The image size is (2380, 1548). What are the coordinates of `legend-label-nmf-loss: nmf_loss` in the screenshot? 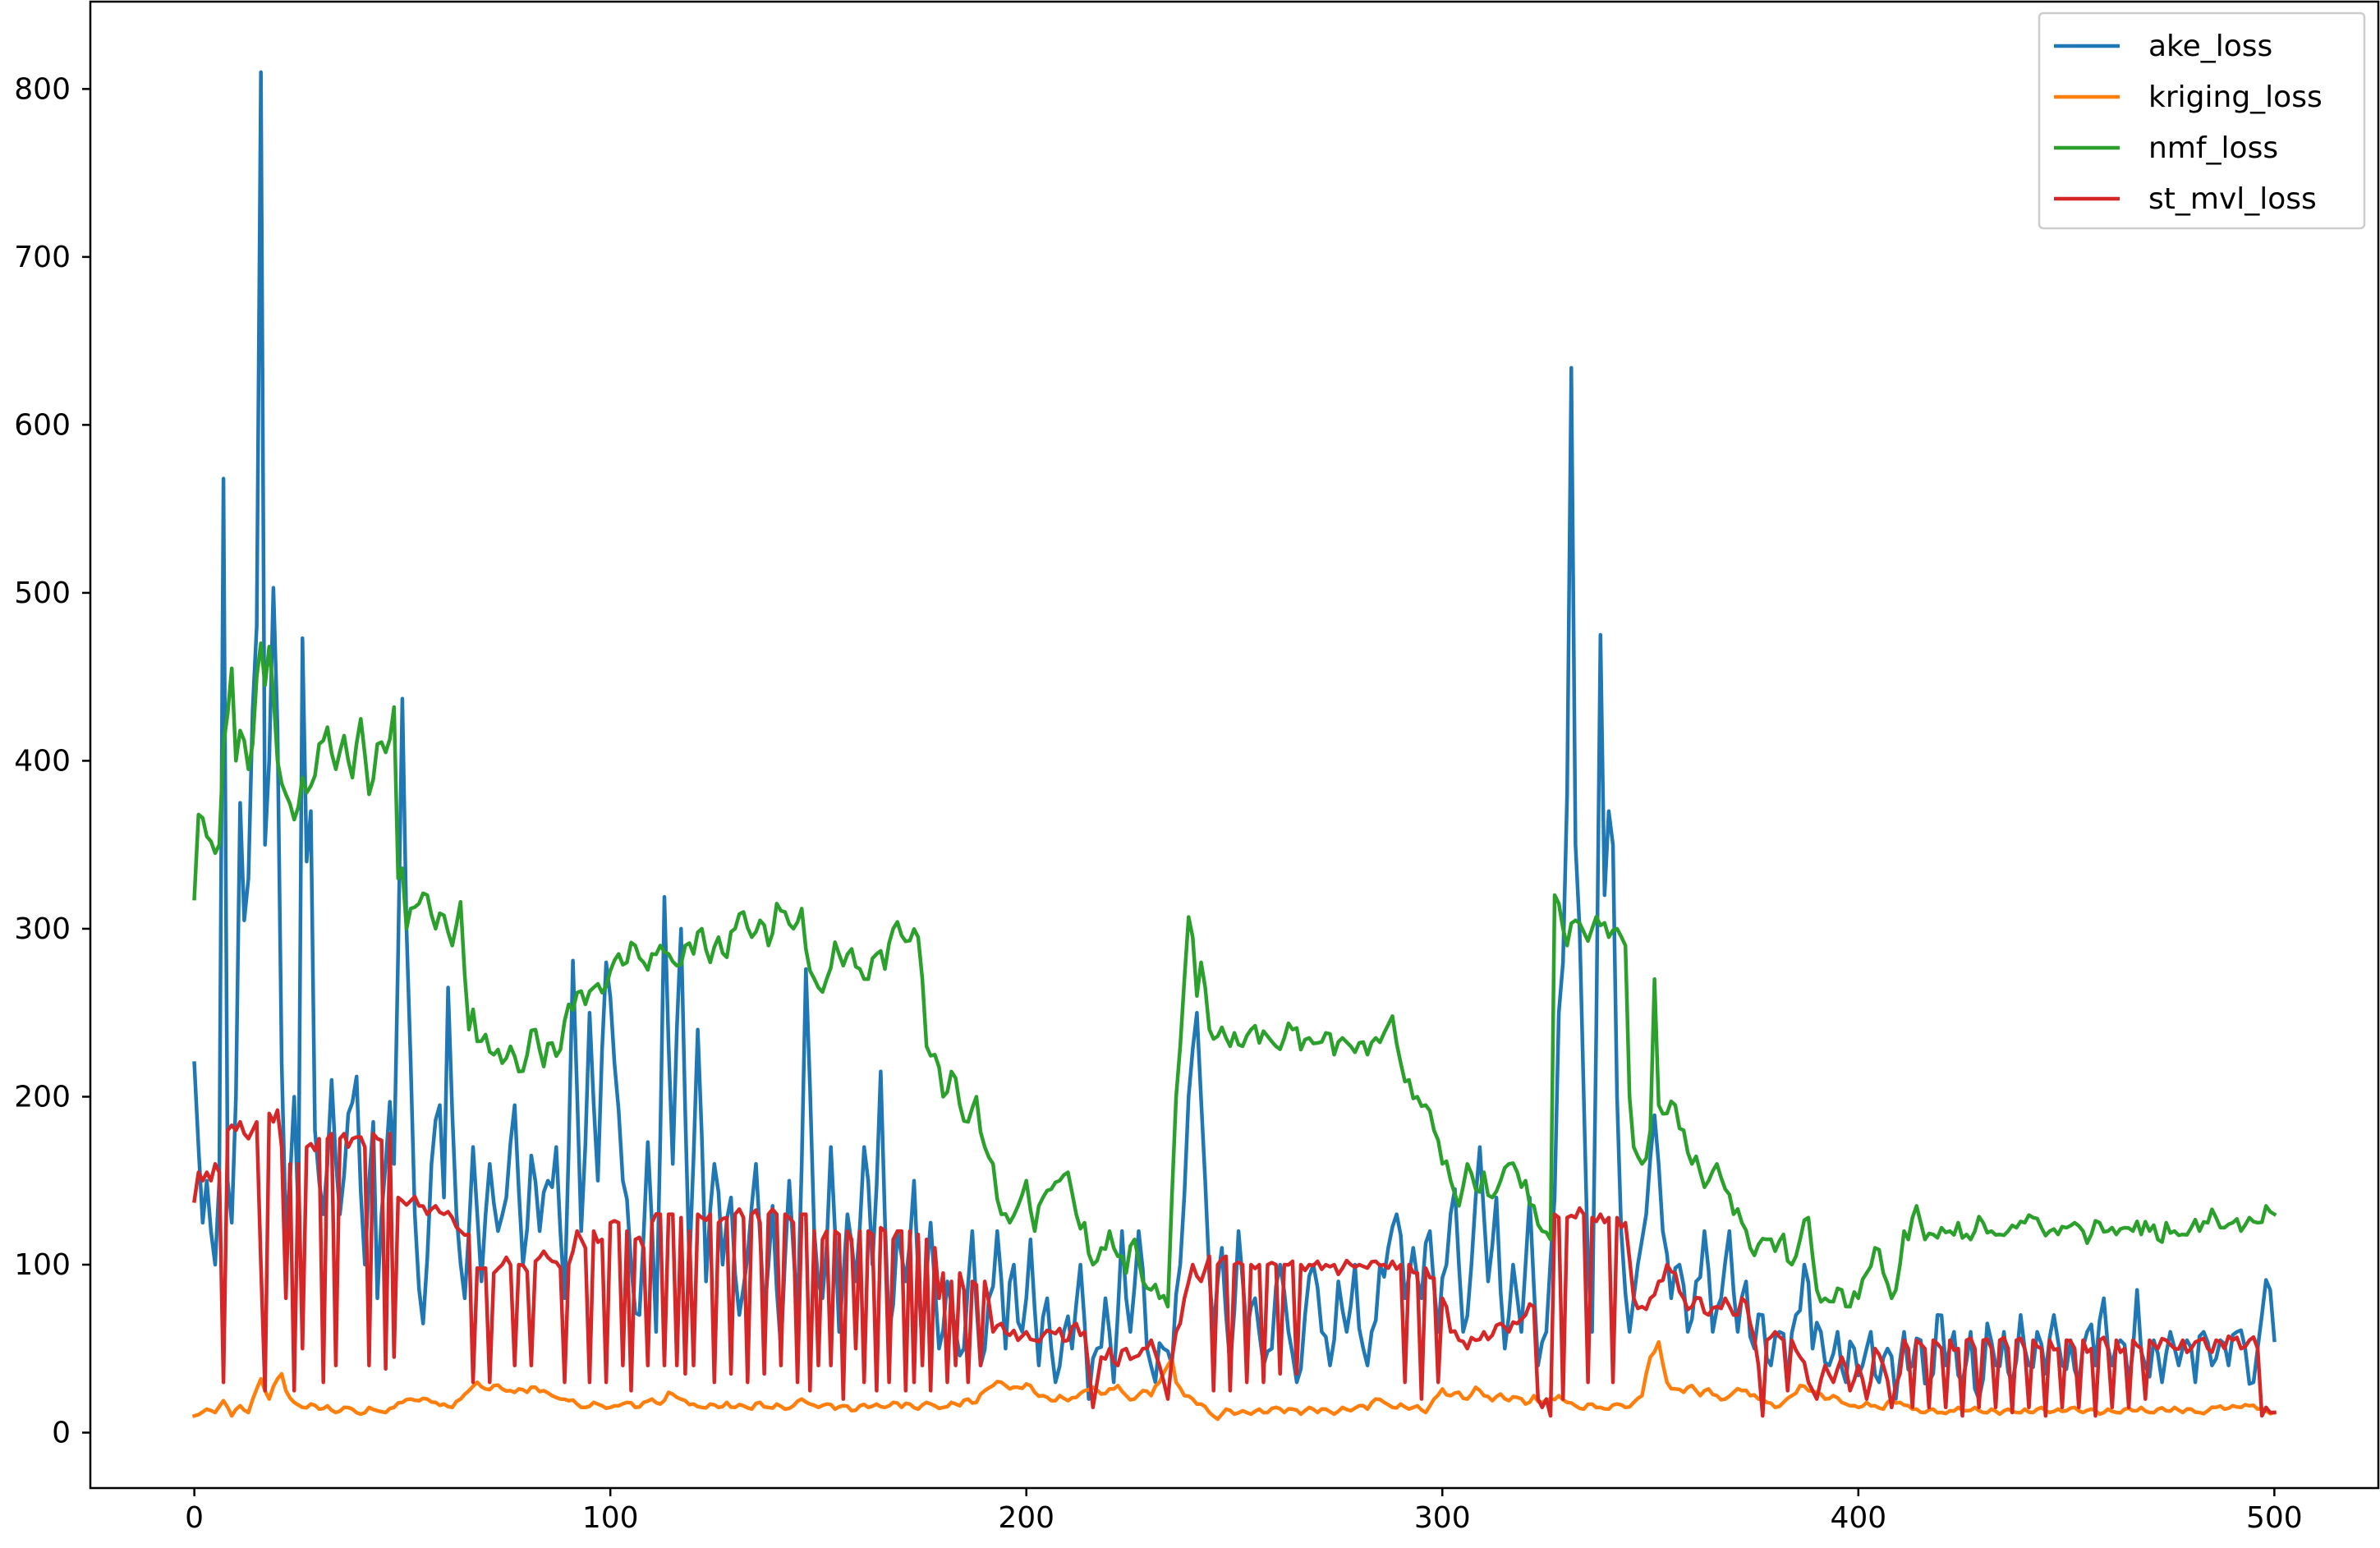 It's located at (2213, 148).